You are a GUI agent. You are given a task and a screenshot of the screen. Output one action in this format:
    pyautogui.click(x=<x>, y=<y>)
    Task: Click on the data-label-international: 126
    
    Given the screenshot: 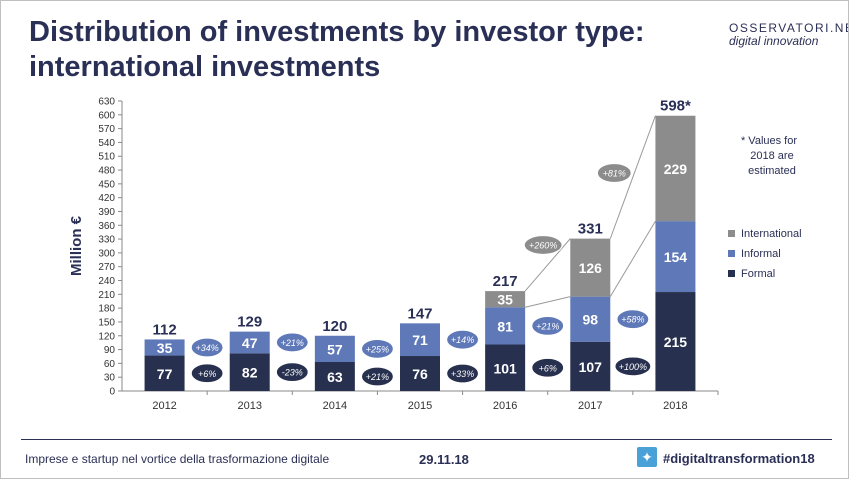 What is the action you would take?
    pyautogui.click(x=591, y=268)
    